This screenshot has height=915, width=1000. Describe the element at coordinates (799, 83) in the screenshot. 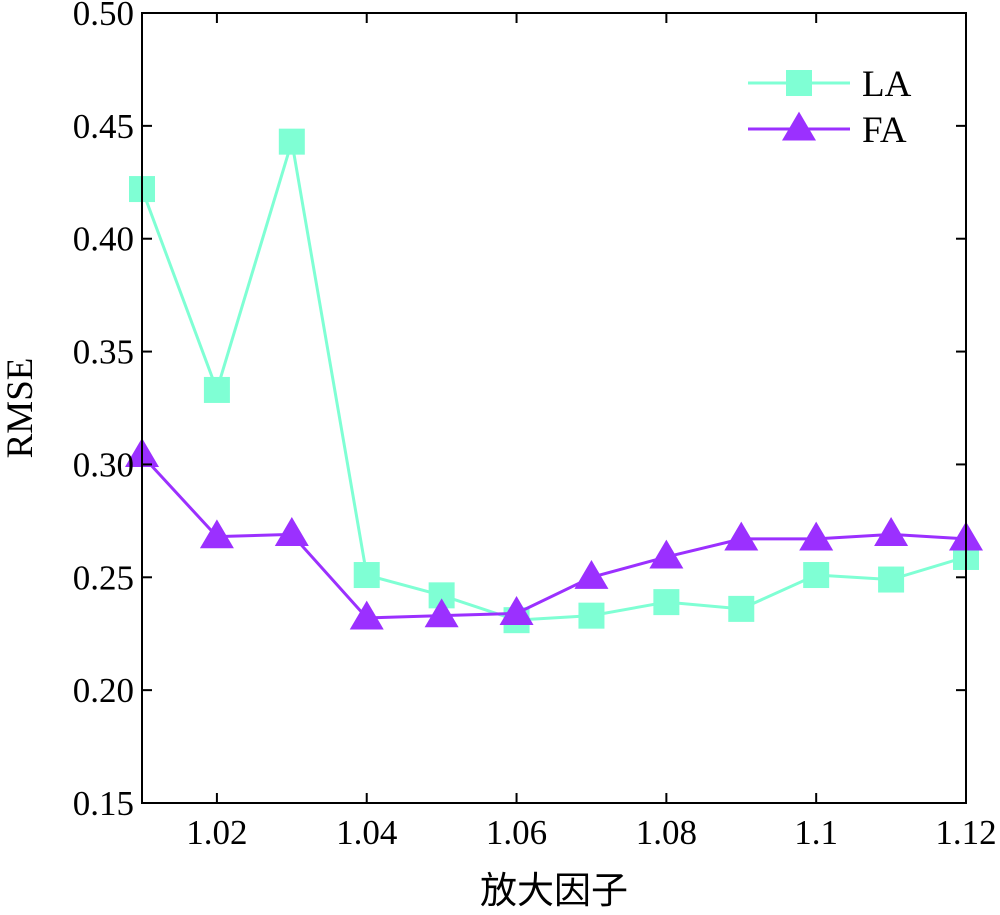

I see `legend-marker-la` at that location.